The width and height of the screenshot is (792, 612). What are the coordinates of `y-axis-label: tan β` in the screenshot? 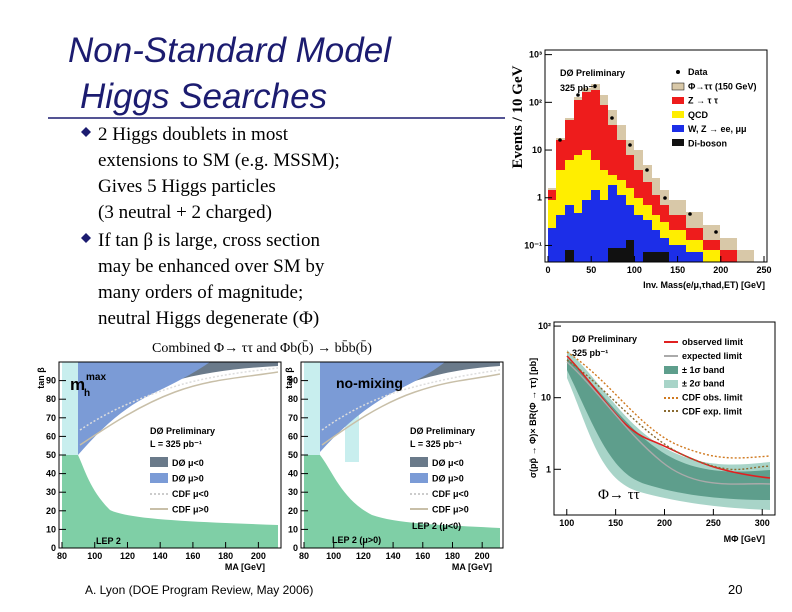 It's located at (41, 378).